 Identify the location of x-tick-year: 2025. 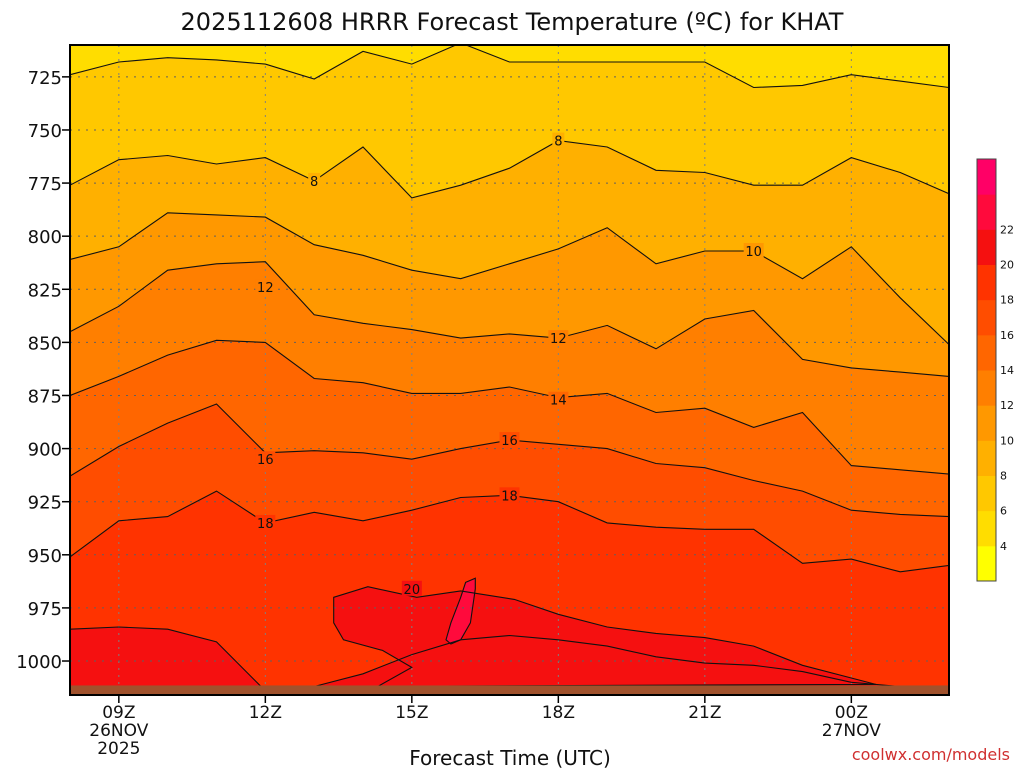
(118, 749).